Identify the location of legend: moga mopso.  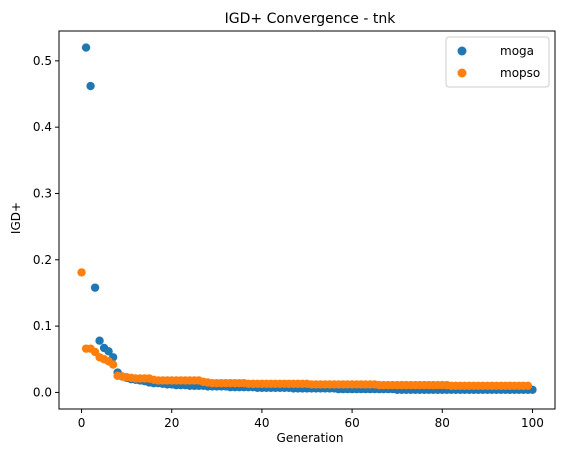
(497, 62).